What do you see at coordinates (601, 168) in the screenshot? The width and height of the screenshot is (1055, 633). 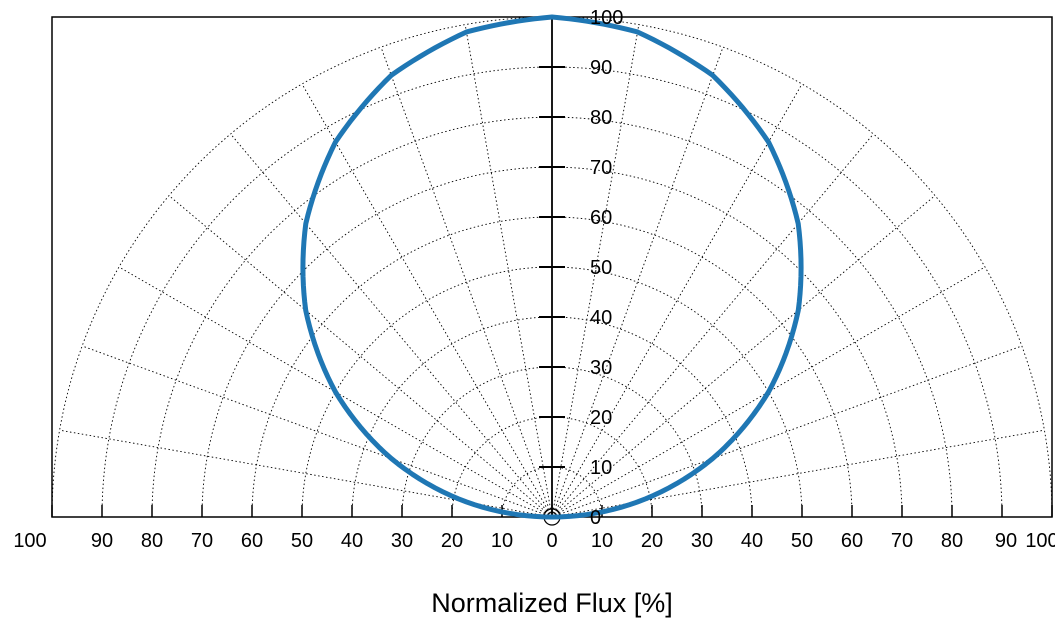 I see `y-tick-label: 70` at bounding box center [601, 168].